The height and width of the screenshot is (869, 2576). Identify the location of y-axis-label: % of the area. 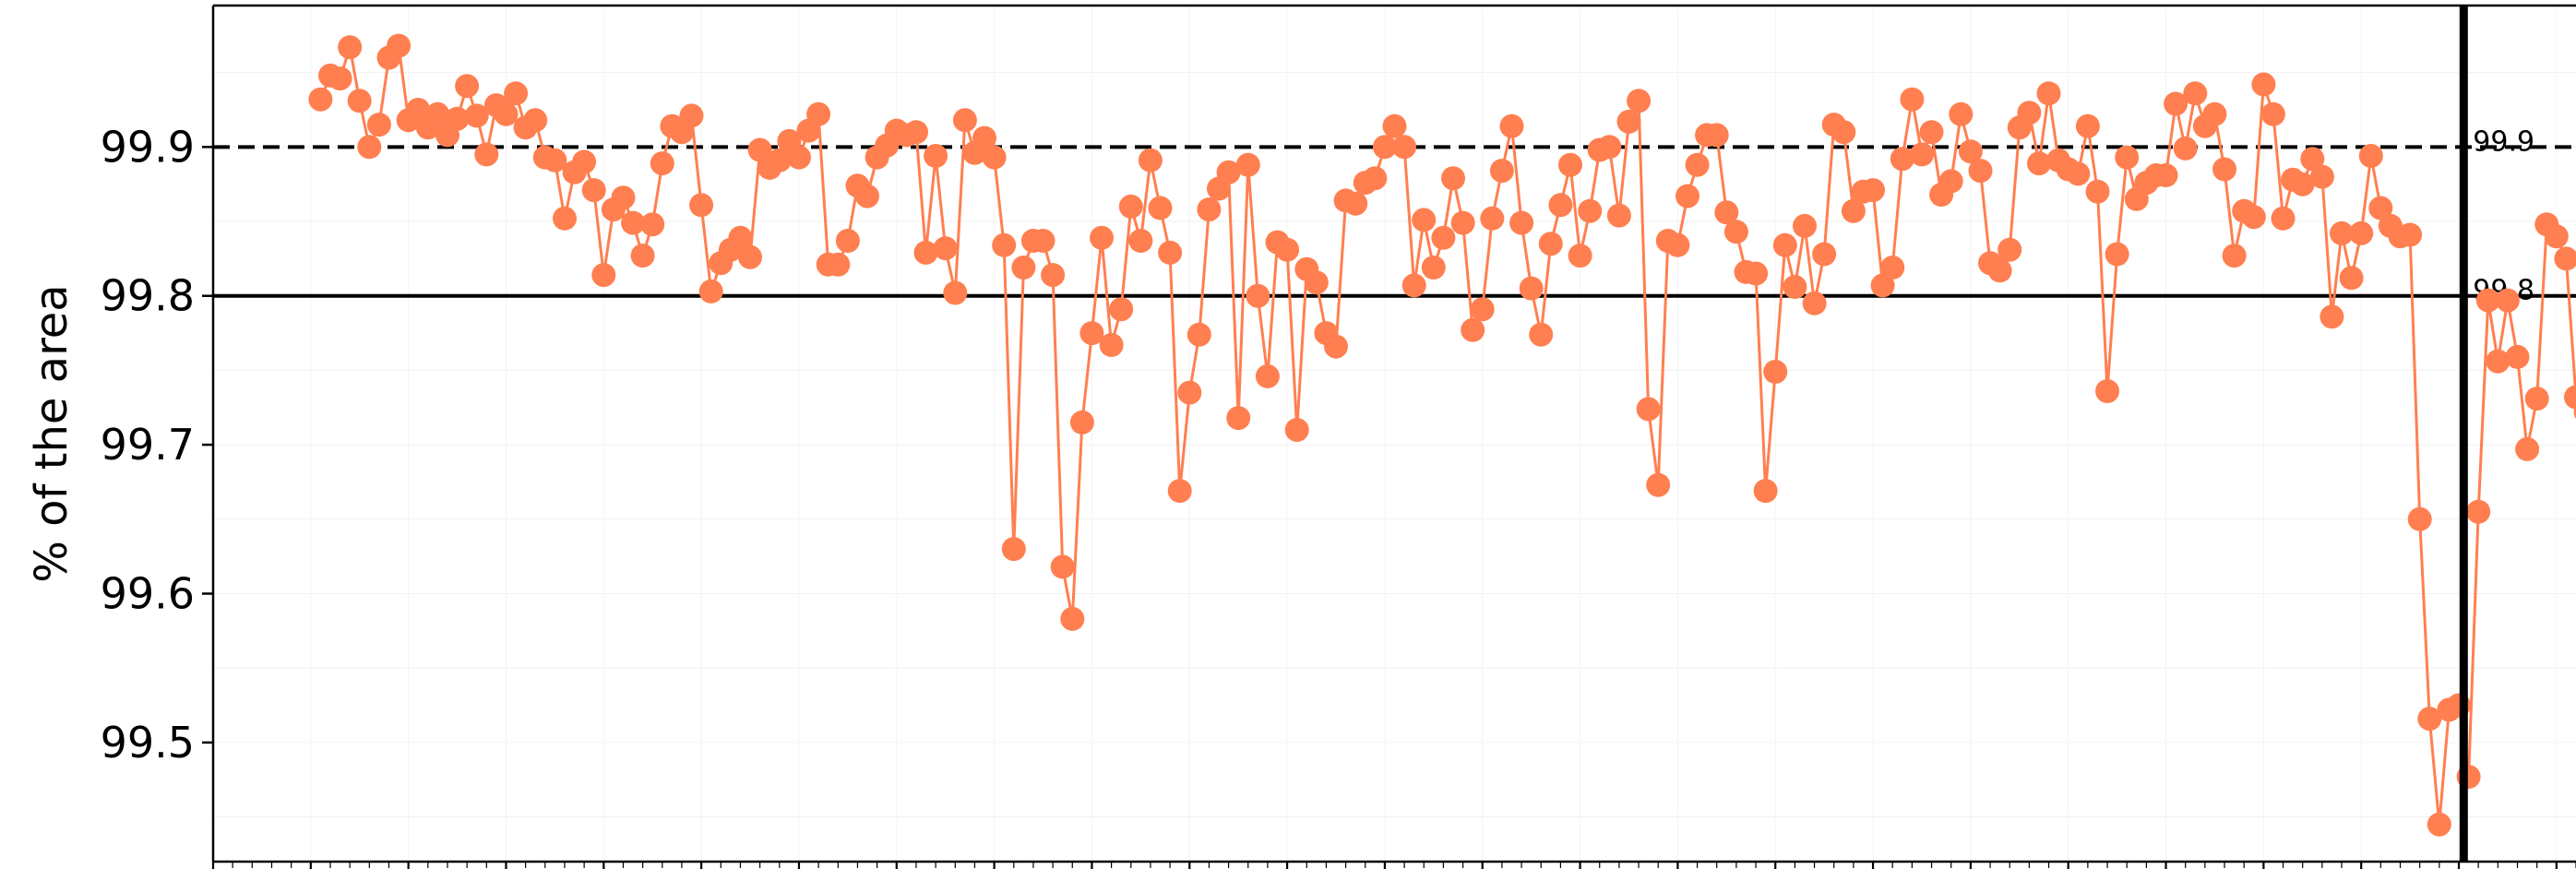
(52, 433).